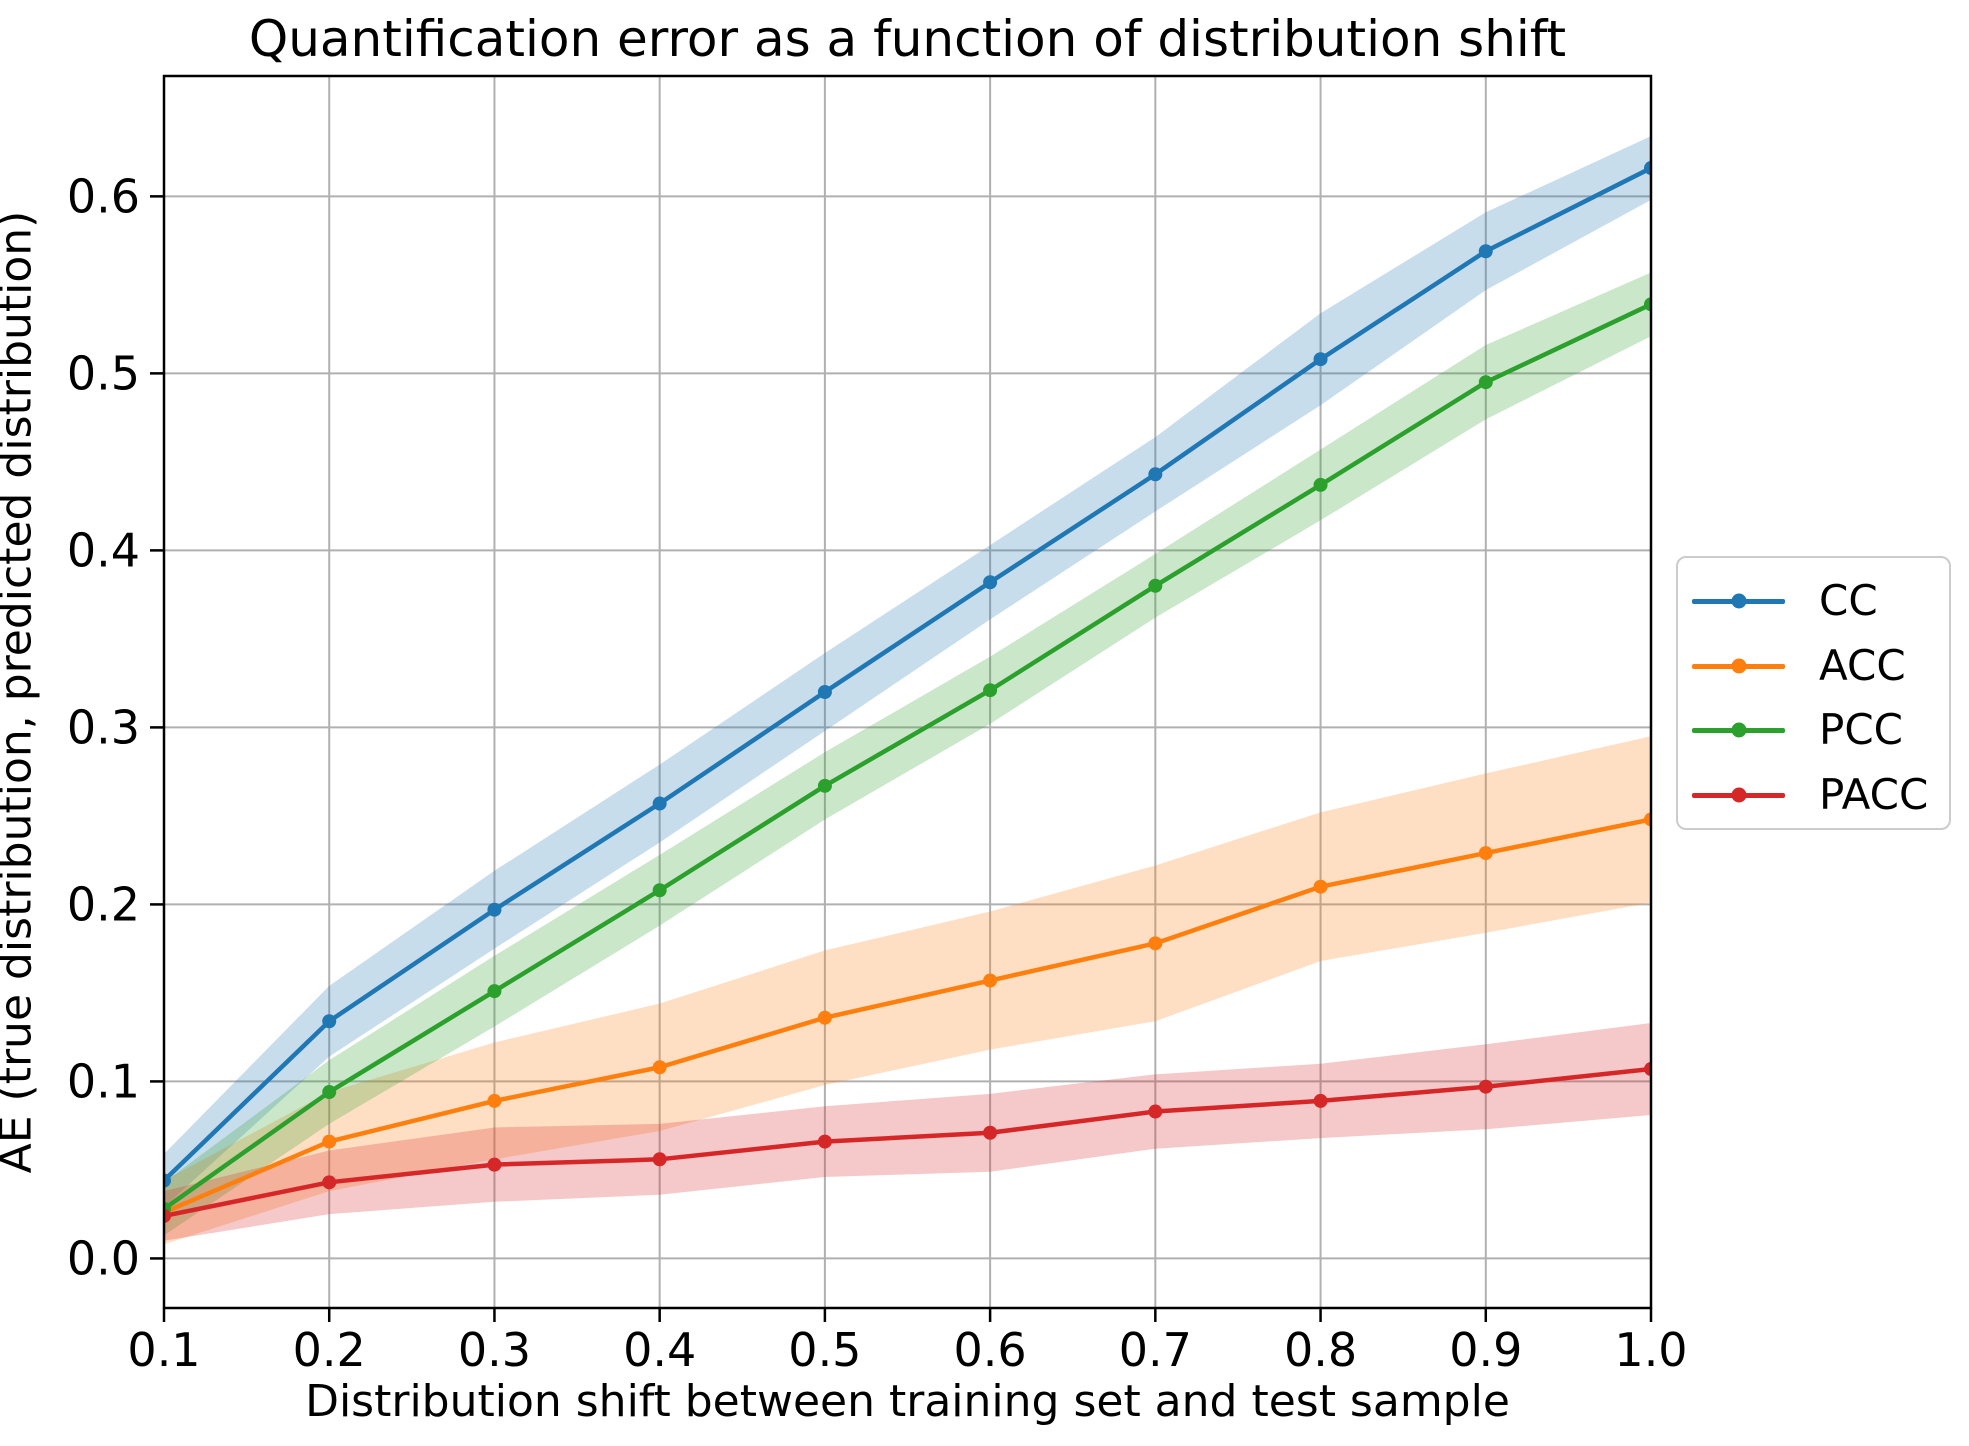 Image resolution: width=1969 pixels, height=1446 pixels. Describe the element at coordinates (659, 1350) in the screenshot. I see `x-tick-label: 0.4` at that location.